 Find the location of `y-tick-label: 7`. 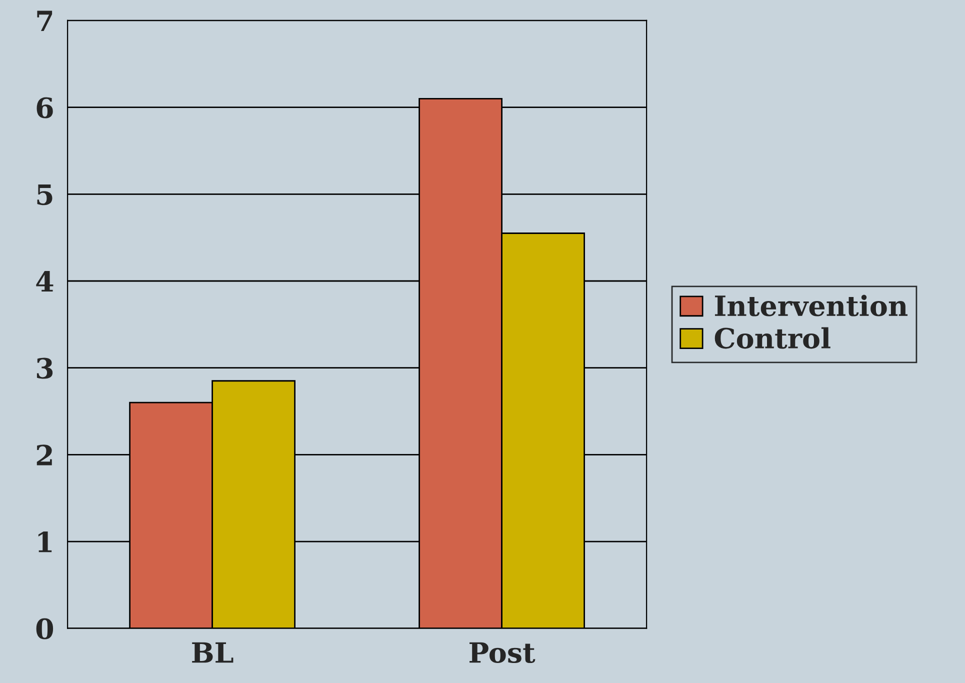

y-tick-label: 7 is located at coordinates (44, 21).